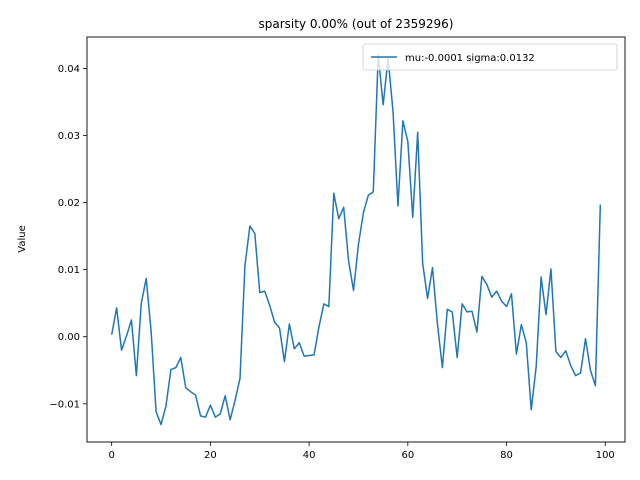  I want to click on legend: mu:-0.0001 sigma:0.0132, so click(490, 57).